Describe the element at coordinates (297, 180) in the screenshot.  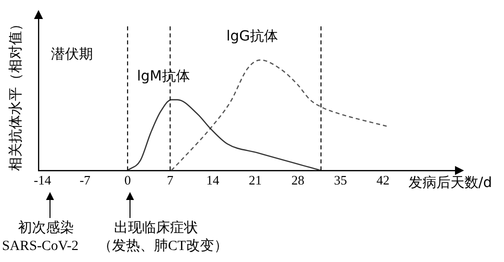
I see `x-tick-label: 28` at that location.